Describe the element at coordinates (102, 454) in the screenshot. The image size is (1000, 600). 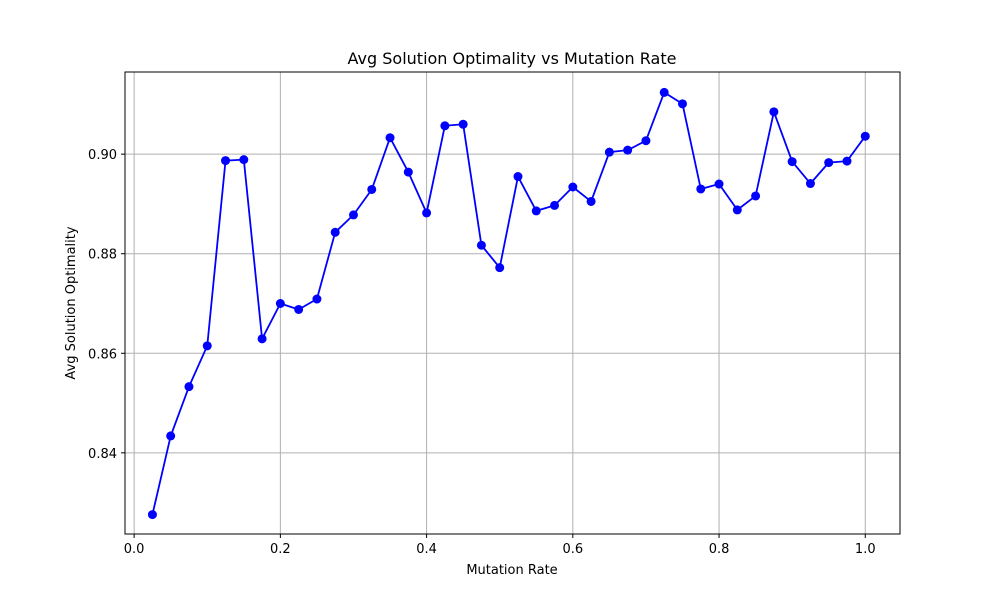
I see `y-tick-label: 0.84` at that location.